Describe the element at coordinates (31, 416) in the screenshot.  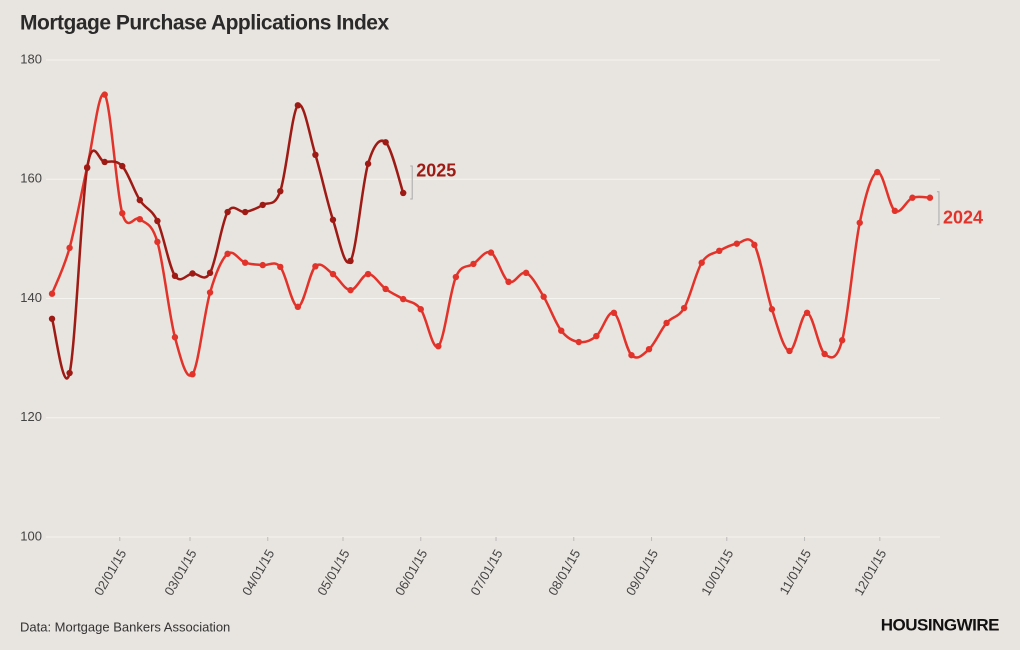
I see `y-tick-label: 120` at that location.